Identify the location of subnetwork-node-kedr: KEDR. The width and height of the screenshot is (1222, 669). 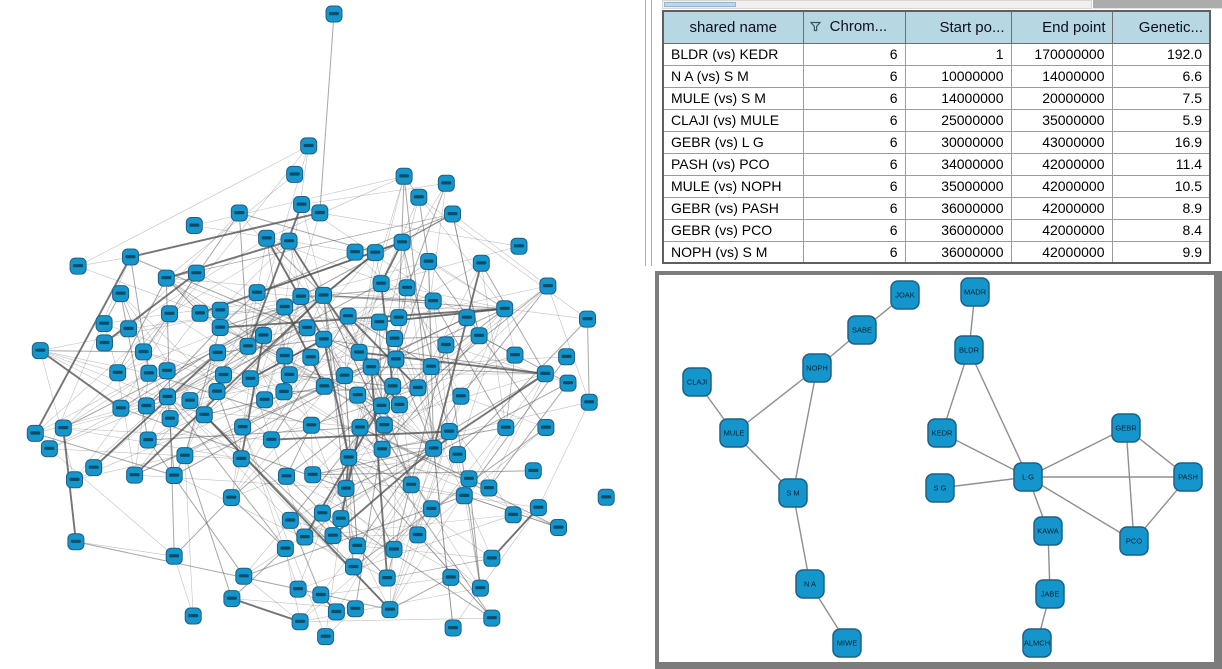
(942, 433).